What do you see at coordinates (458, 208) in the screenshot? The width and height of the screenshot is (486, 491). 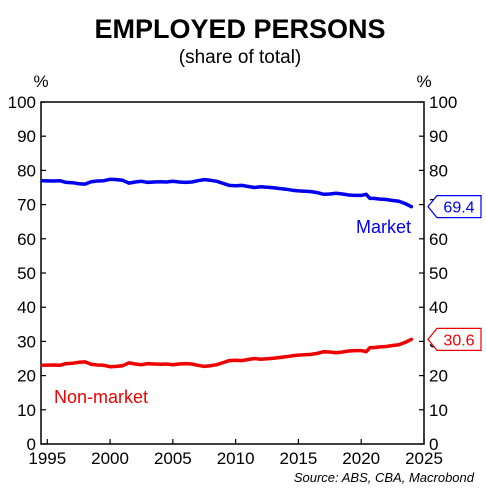 I see `end-callout-value-market: 69.4` at bounding box center [458, 208].